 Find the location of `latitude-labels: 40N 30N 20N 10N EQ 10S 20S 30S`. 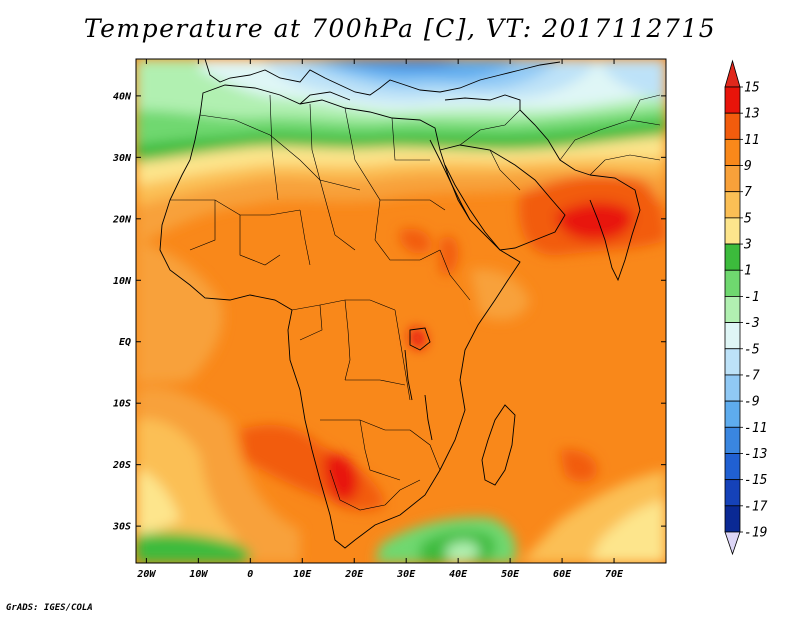

latitude-labels: 40N 30N 20N 10N EQ 10S 20S 30S is located at coordinates (122, 311).